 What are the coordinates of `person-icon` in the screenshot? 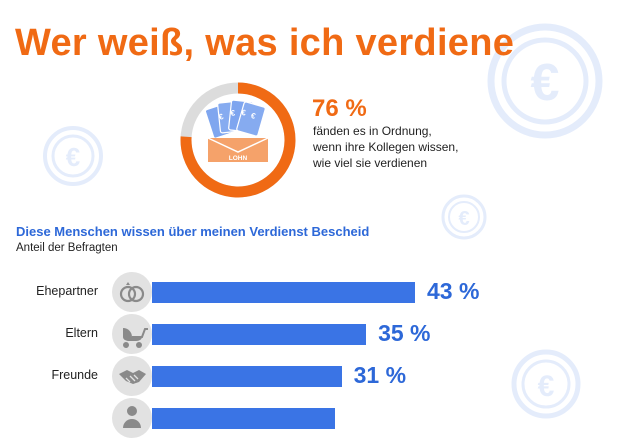 It's located at (132, 418).